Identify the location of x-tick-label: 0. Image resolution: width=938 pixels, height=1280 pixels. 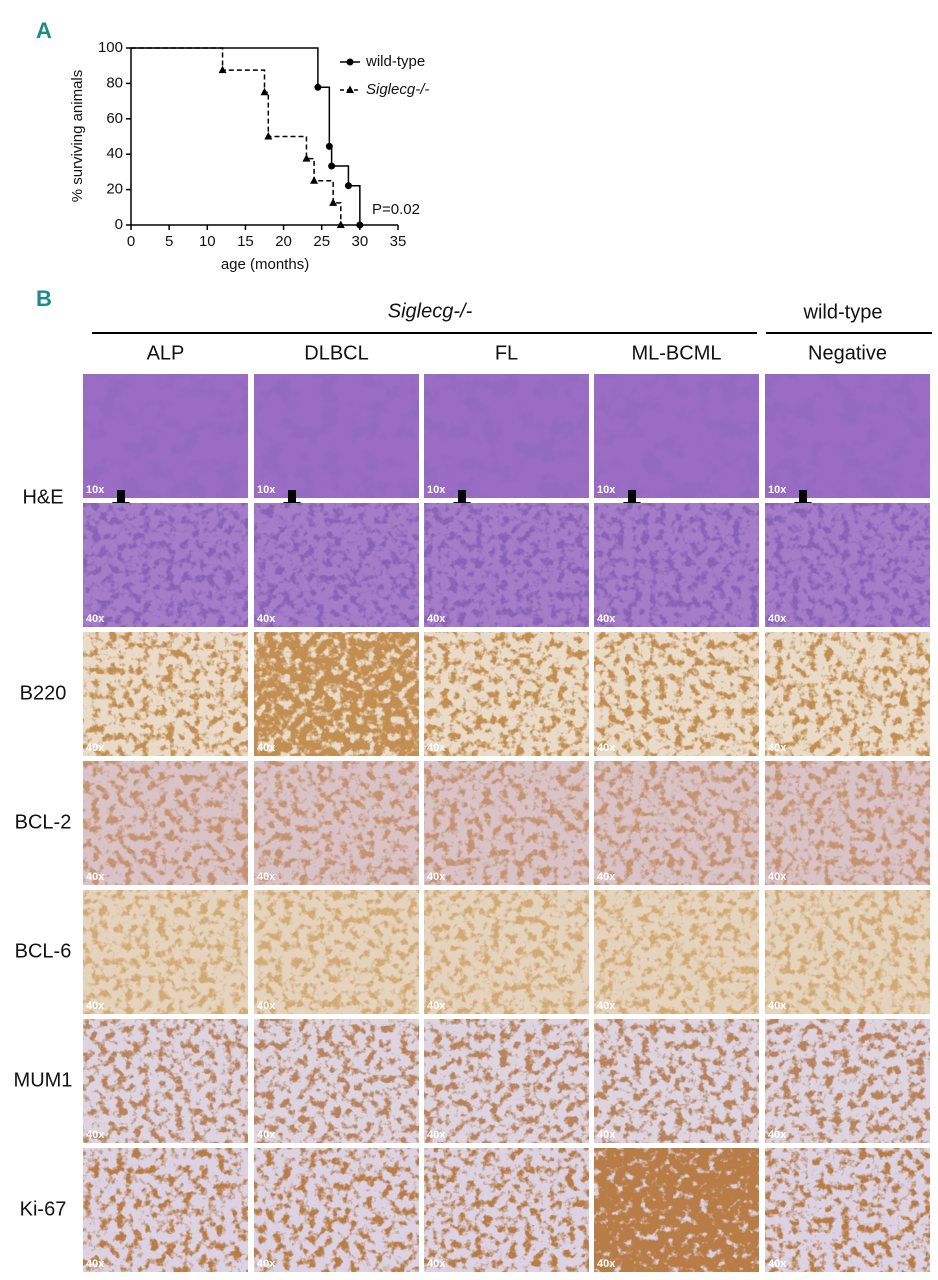
(131, 241).